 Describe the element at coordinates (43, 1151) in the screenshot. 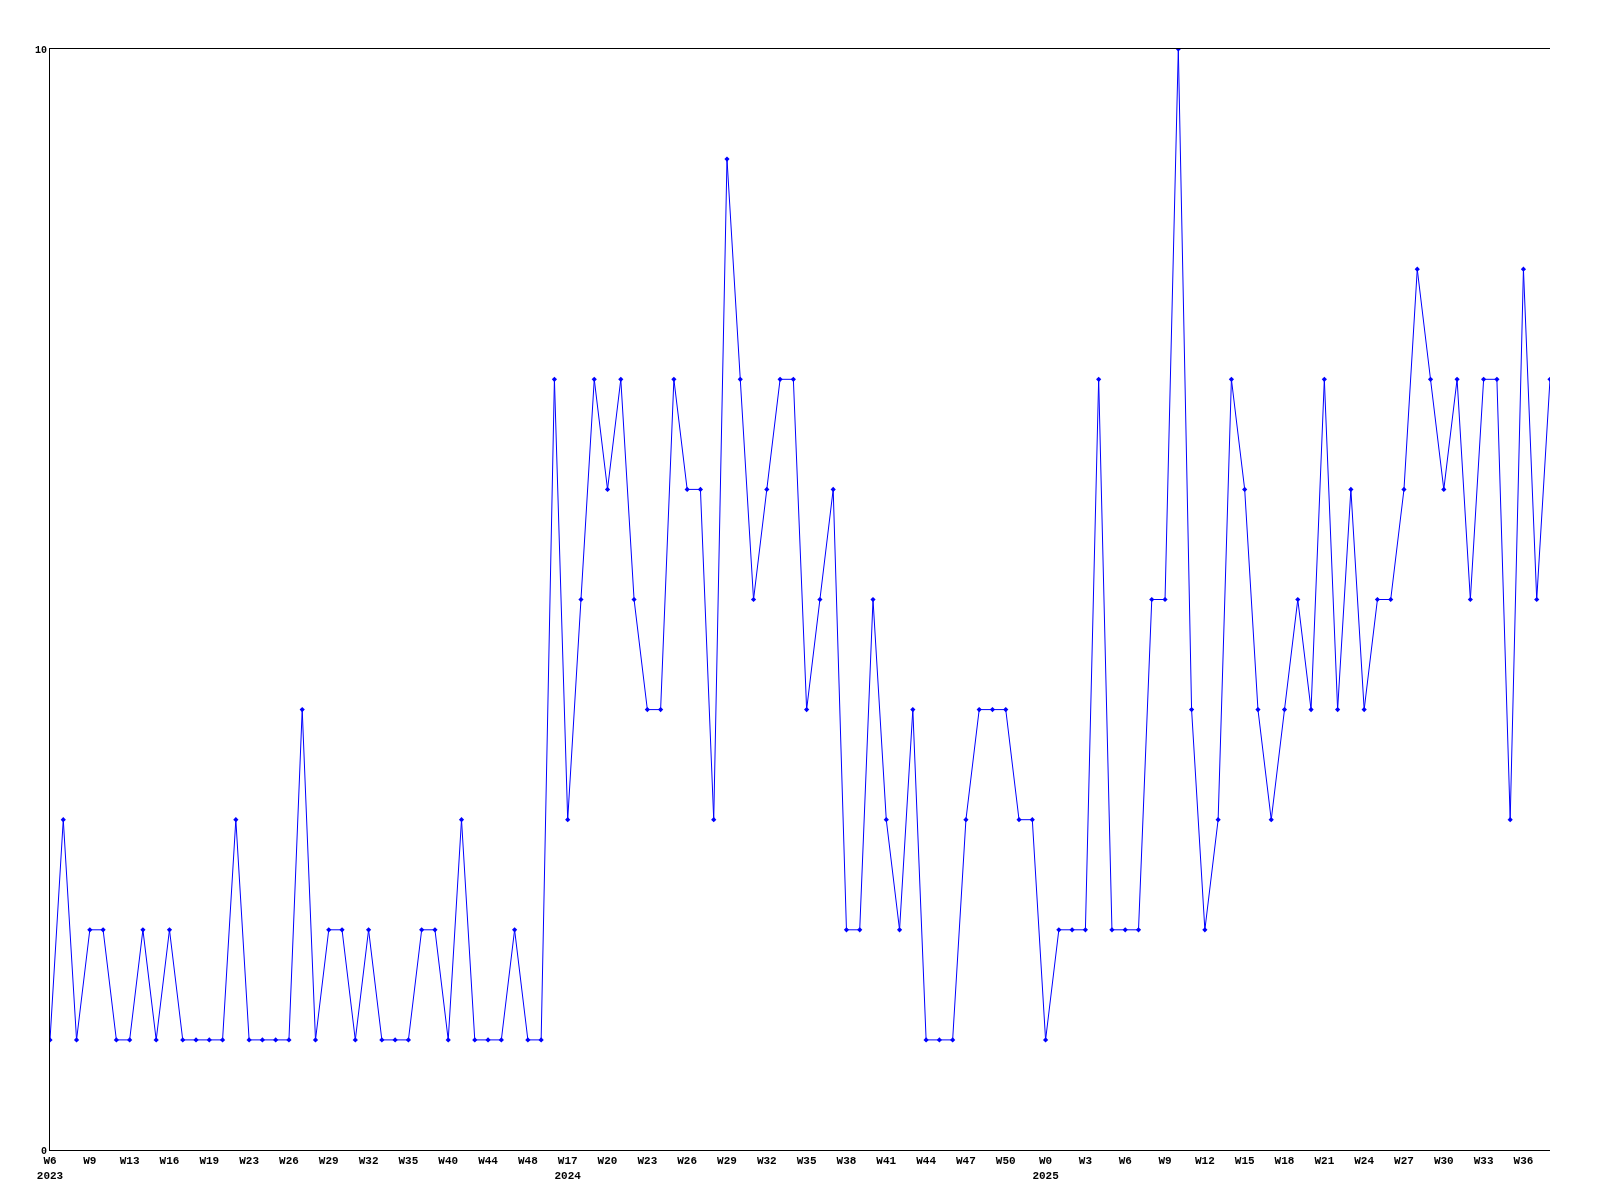

I see `y-tick-label: 0` at that location.